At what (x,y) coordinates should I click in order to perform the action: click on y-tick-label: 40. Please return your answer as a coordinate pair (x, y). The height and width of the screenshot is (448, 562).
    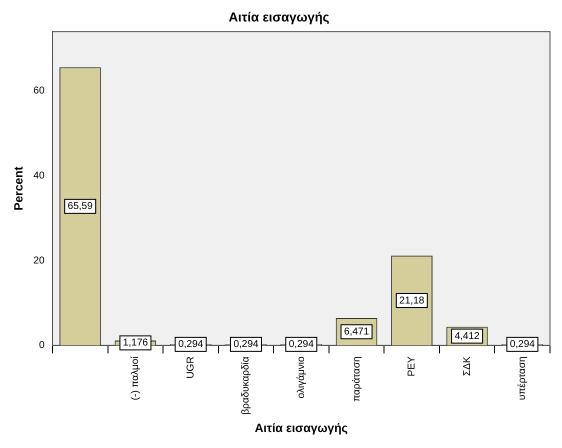
    Looking at the image, I should click on (39, 176).